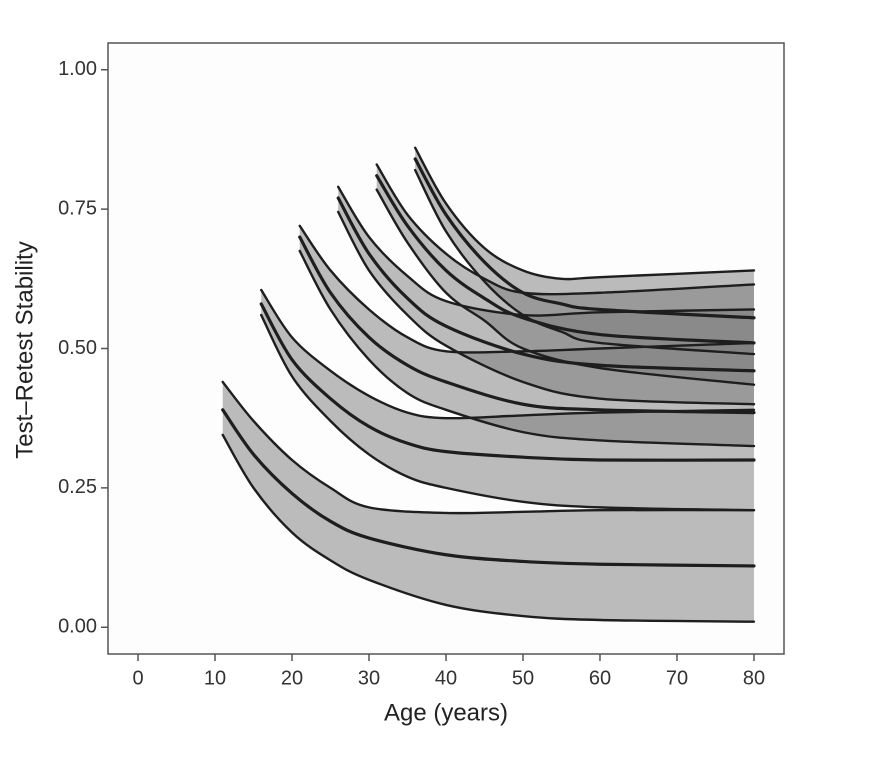 This screenshot has height=762, width=890. Describe the element at coordinates (369, 678) in the screenshot. I see `x-tick-label: 30` at that location.